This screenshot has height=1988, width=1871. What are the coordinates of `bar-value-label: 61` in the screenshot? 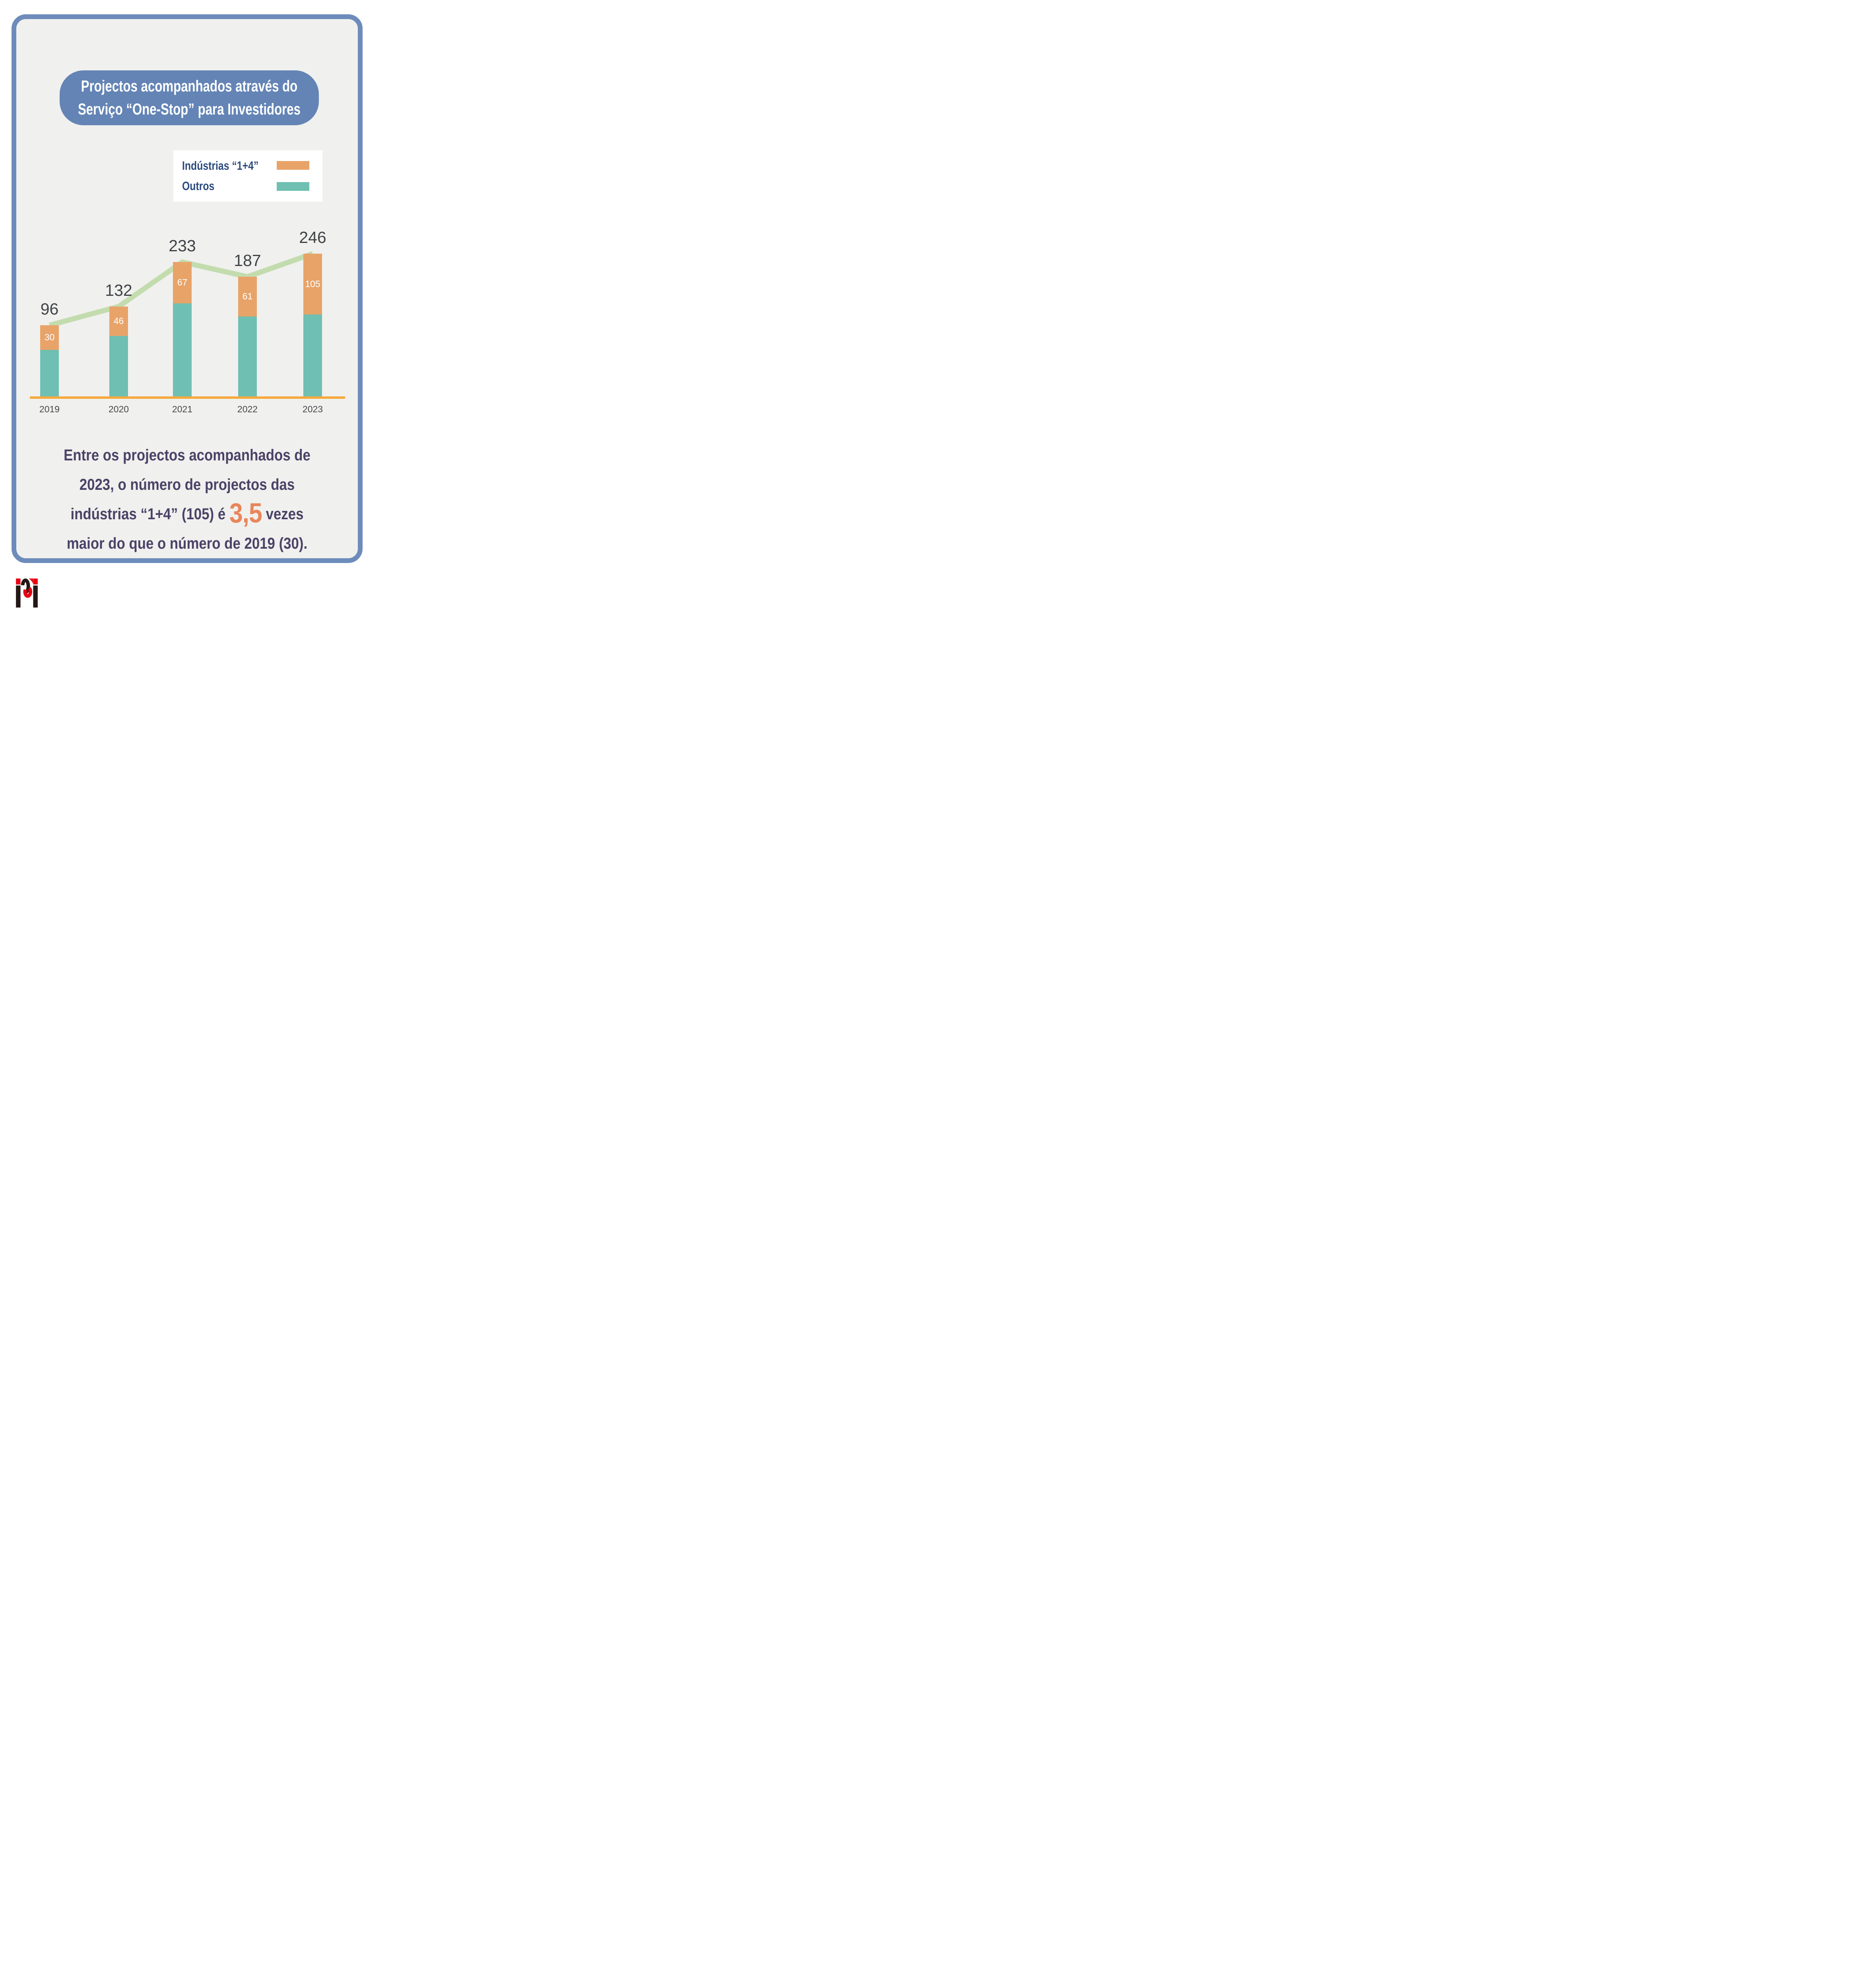 It's located at (247, 296).